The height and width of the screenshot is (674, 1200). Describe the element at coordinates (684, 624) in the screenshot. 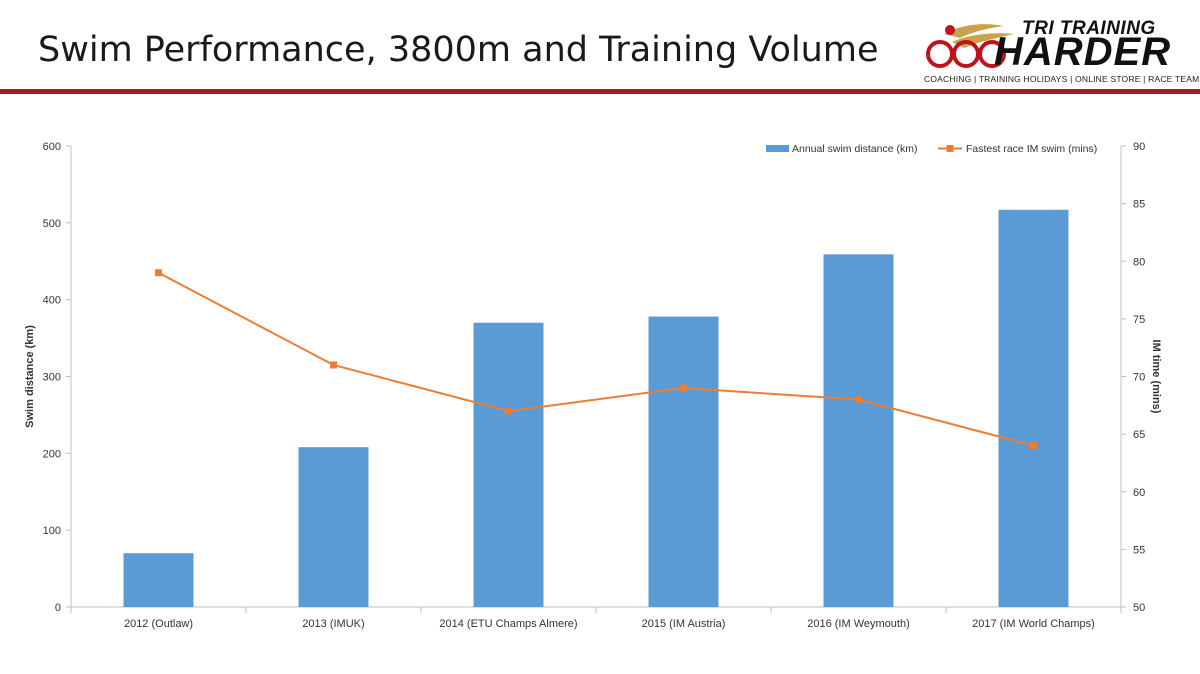

I see `x-tick-label: 2015 (IM Austria)` at that location.